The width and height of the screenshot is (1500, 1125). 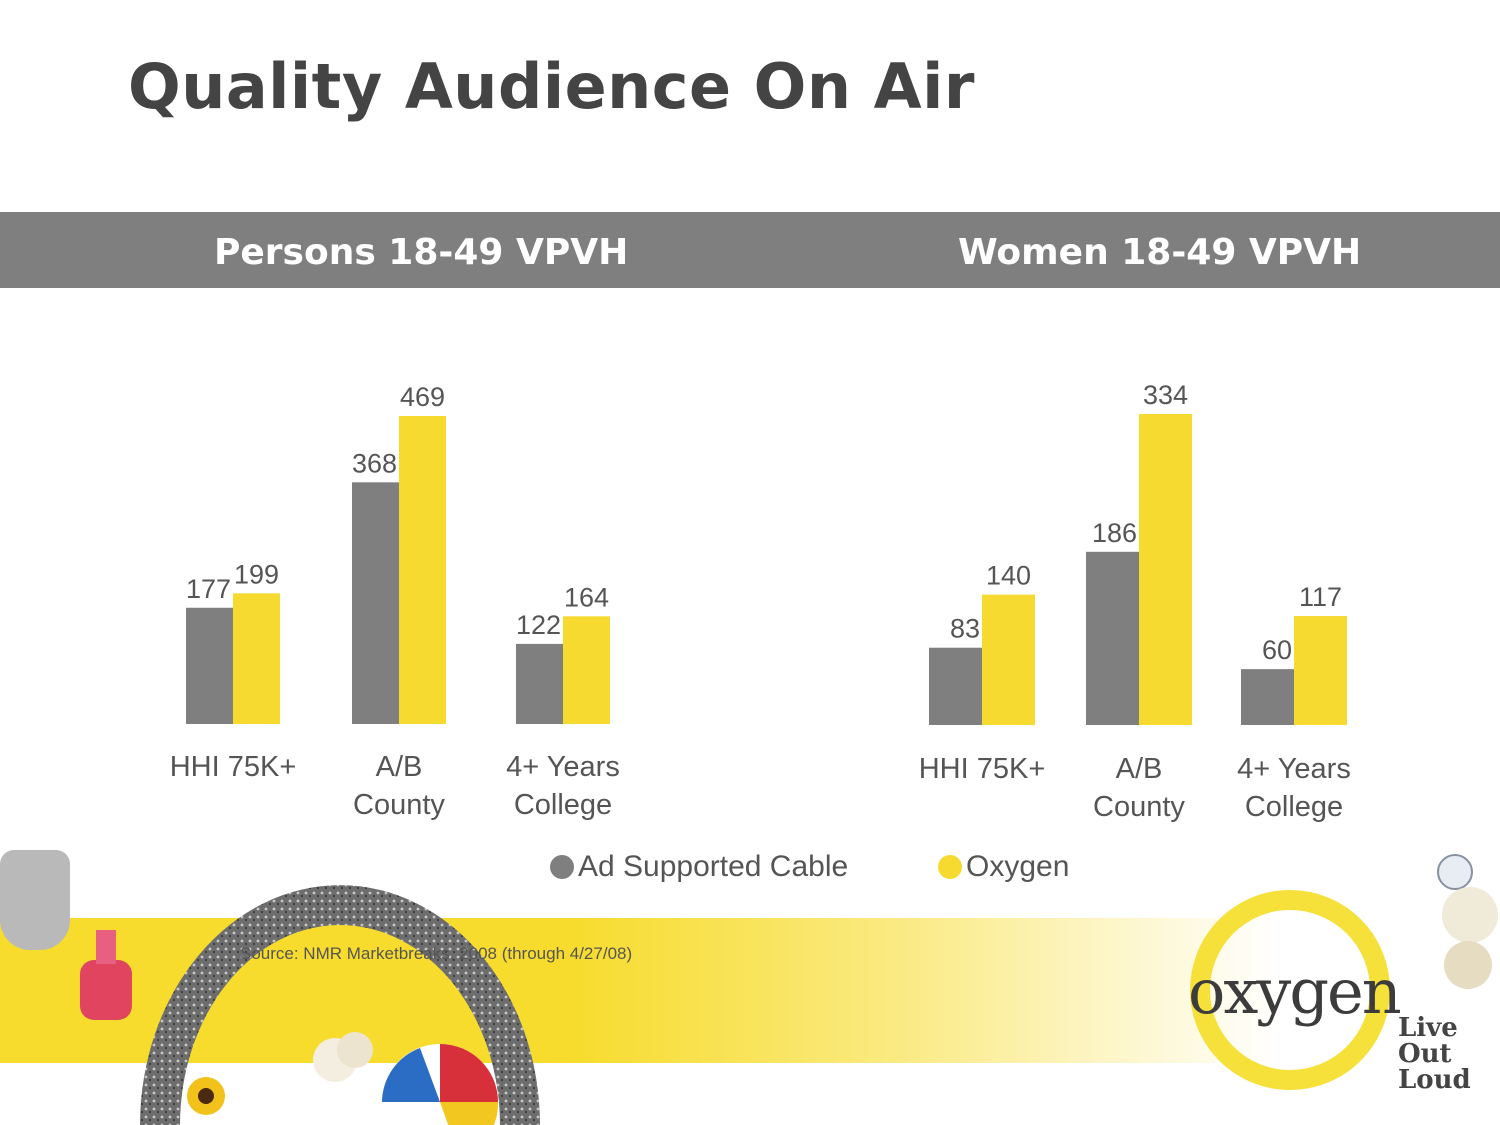 I want to click on data-label: 368, so click(x=374, y=463).